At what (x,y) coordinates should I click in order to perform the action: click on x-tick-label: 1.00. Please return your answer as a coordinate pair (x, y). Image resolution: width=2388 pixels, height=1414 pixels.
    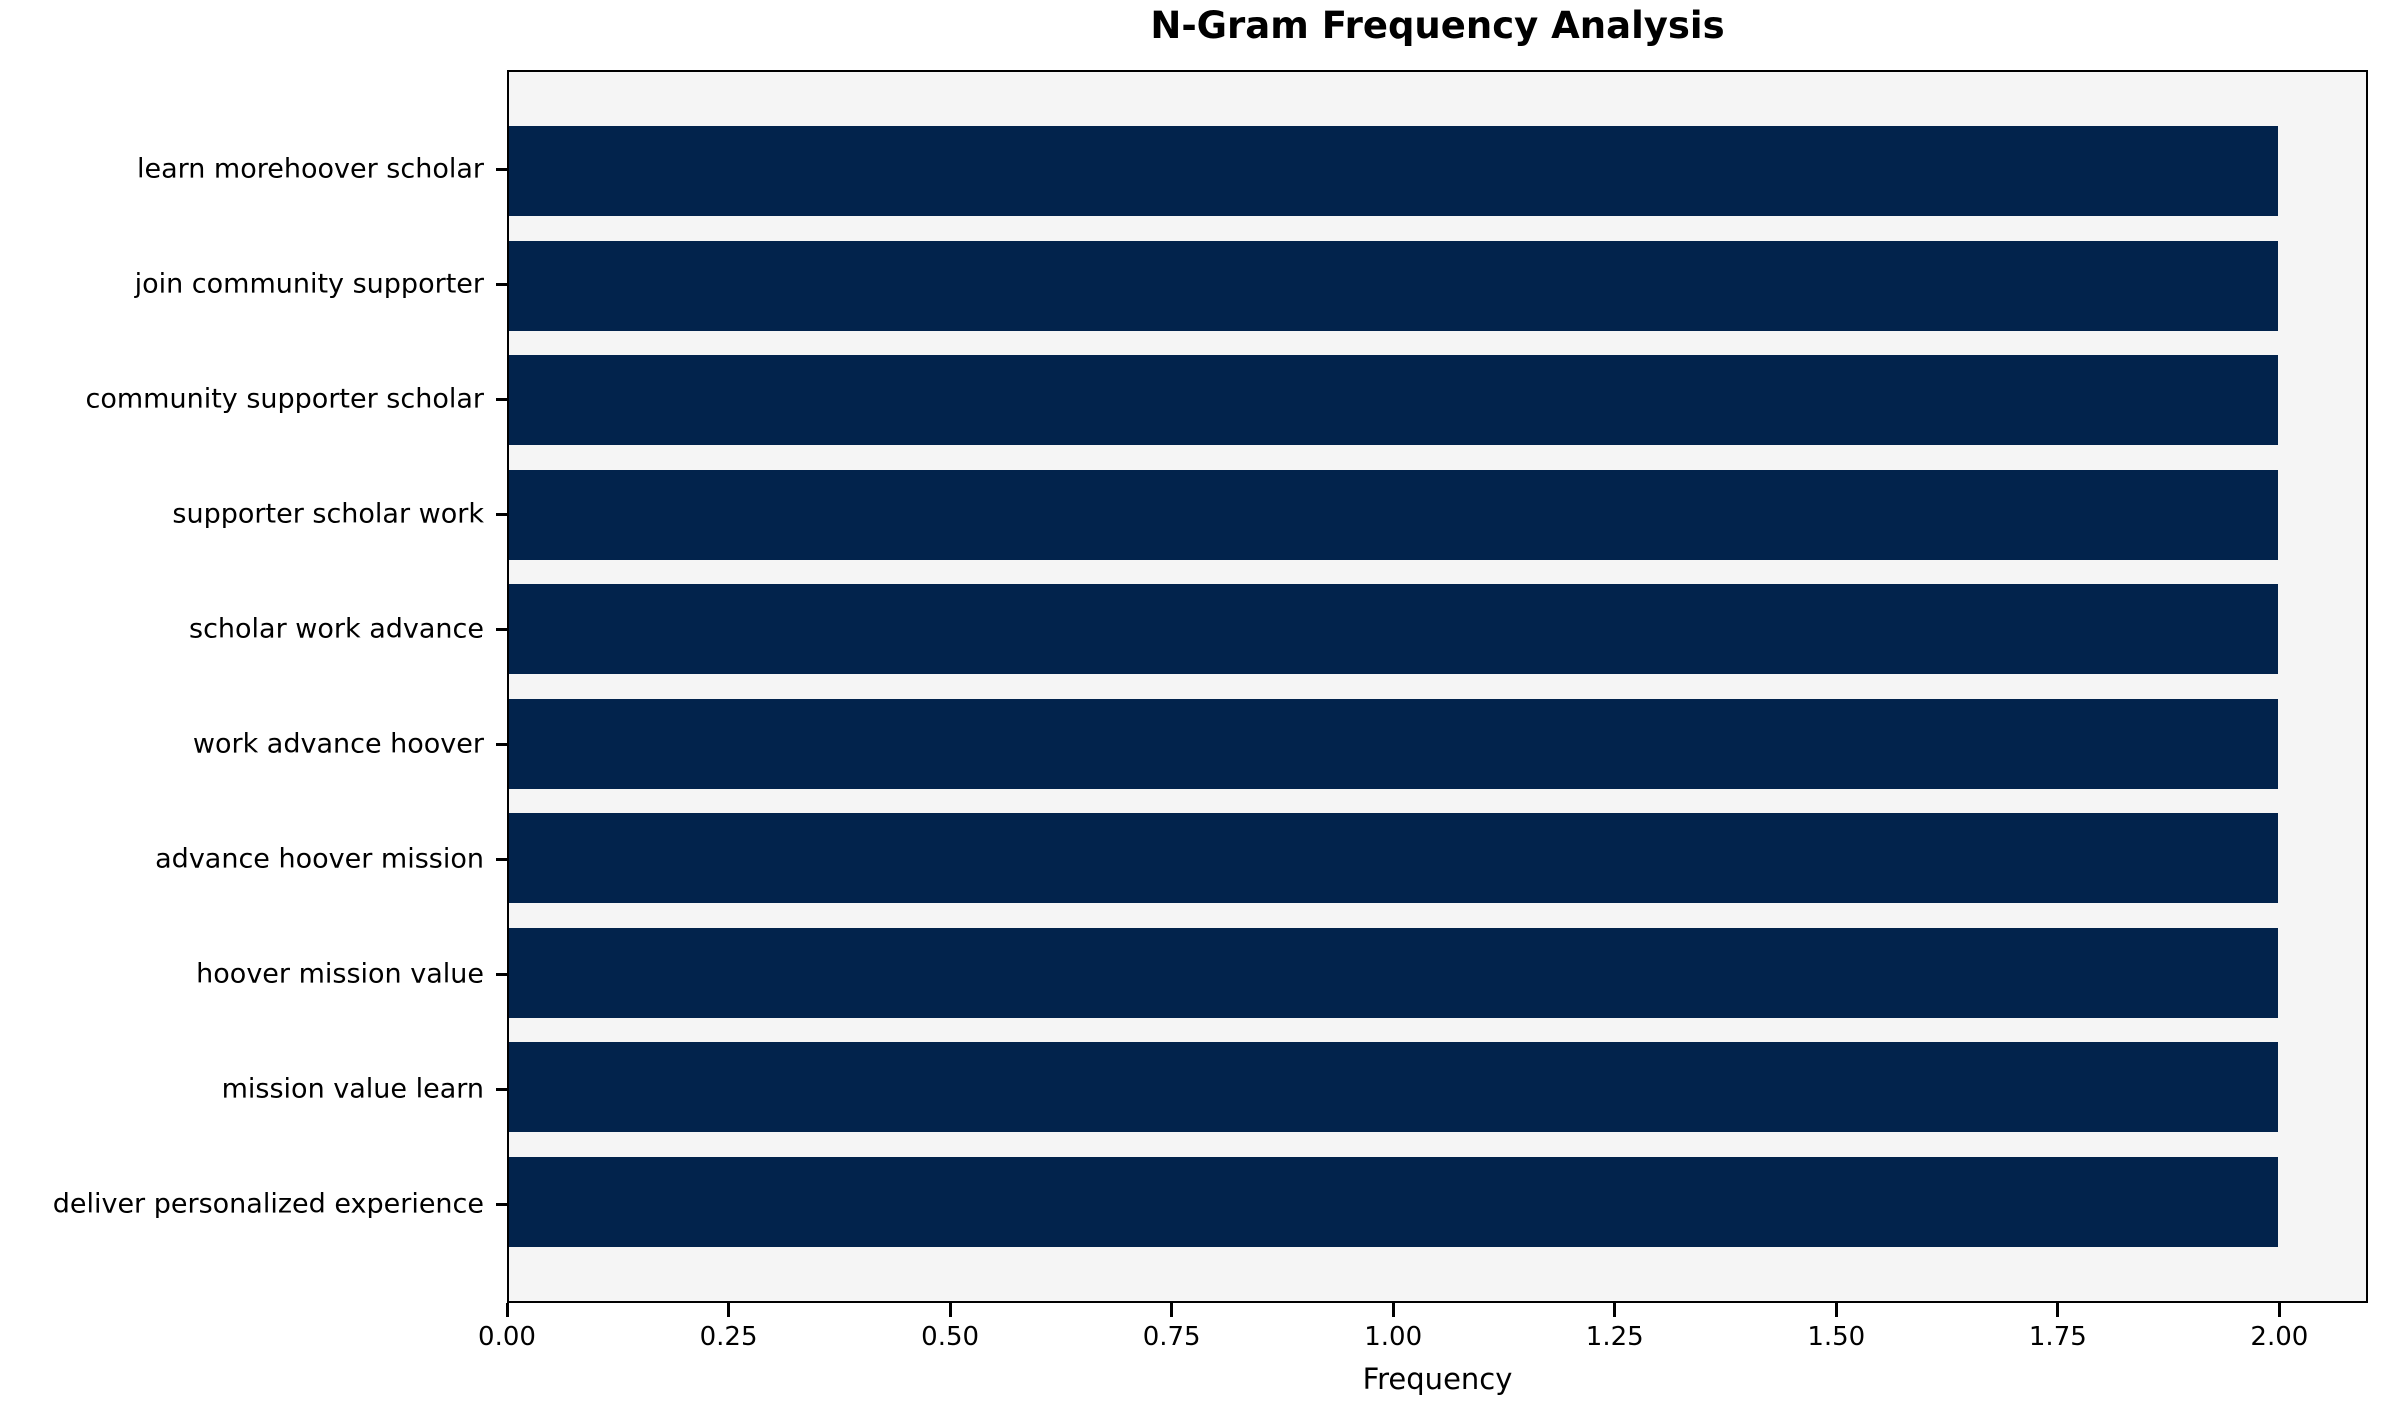
    Looking at the image, I should click on (1393, 1337).